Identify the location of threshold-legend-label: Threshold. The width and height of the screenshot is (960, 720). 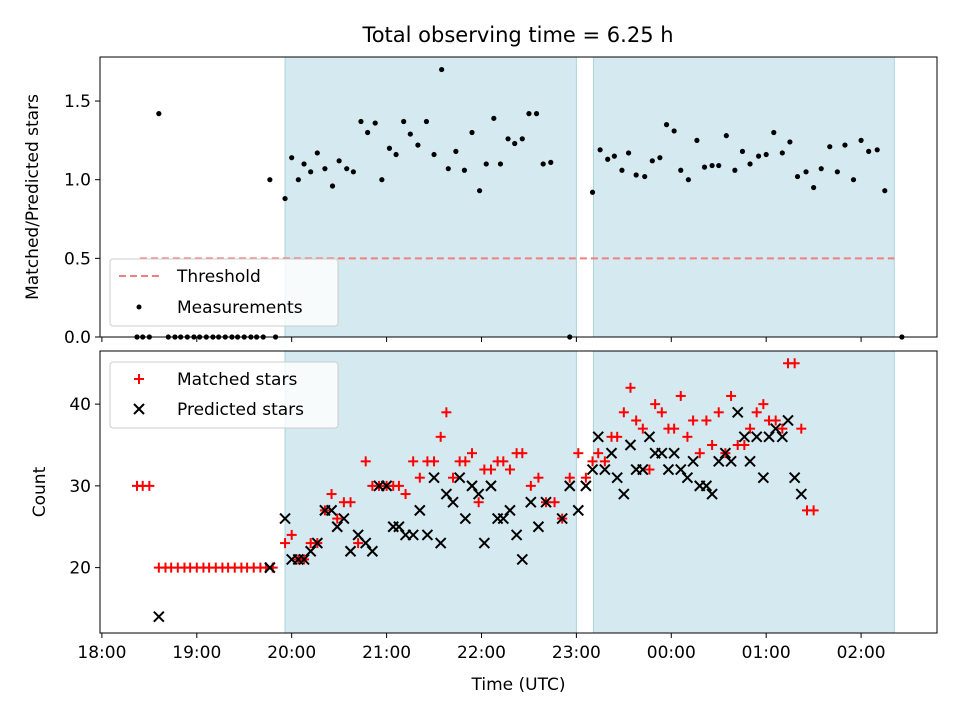
(218, 277).